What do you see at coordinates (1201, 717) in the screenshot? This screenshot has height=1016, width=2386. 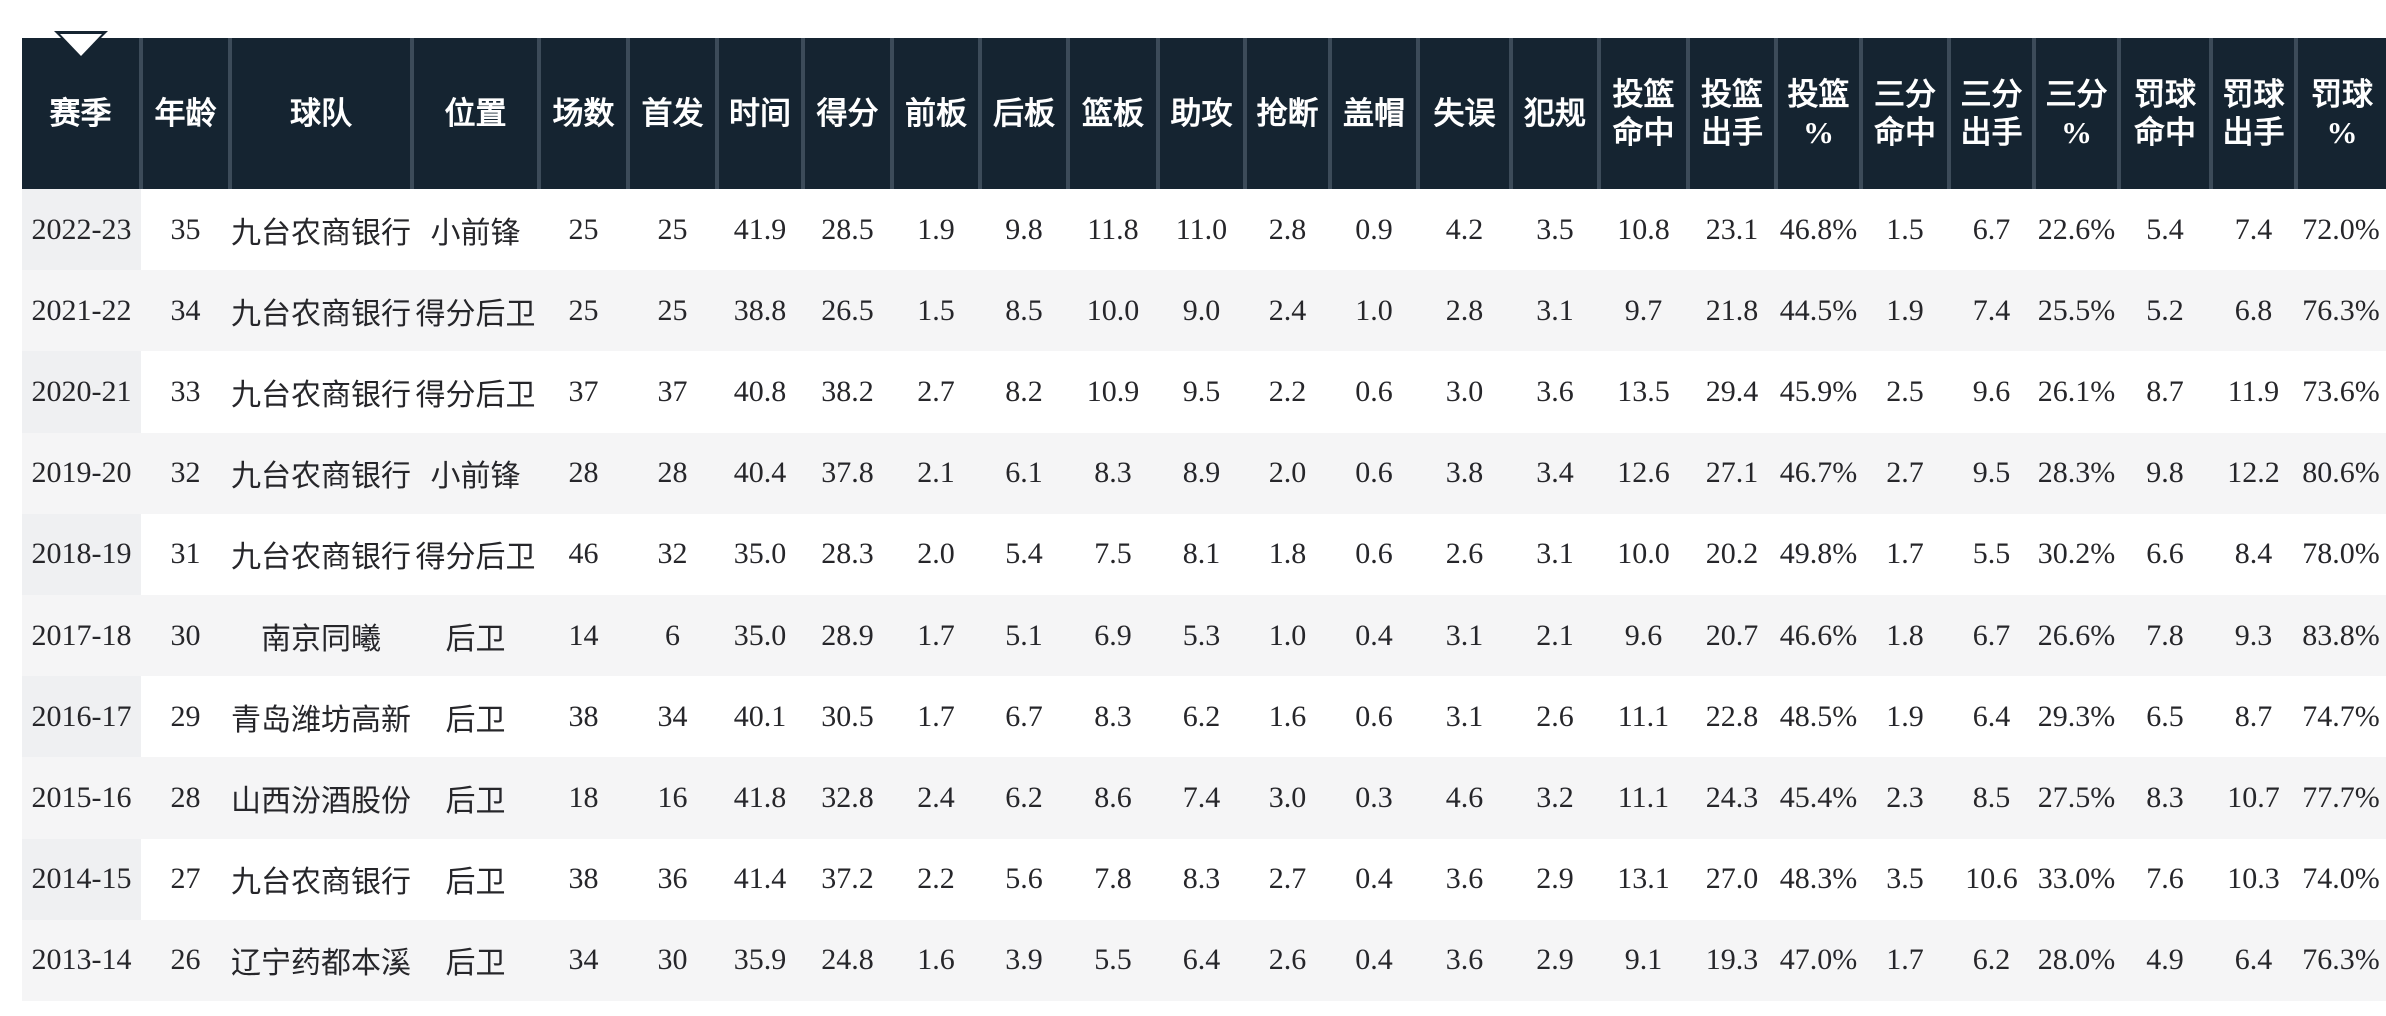 I see `cell-assists: 6.2` at bounding box center [1201, 717].